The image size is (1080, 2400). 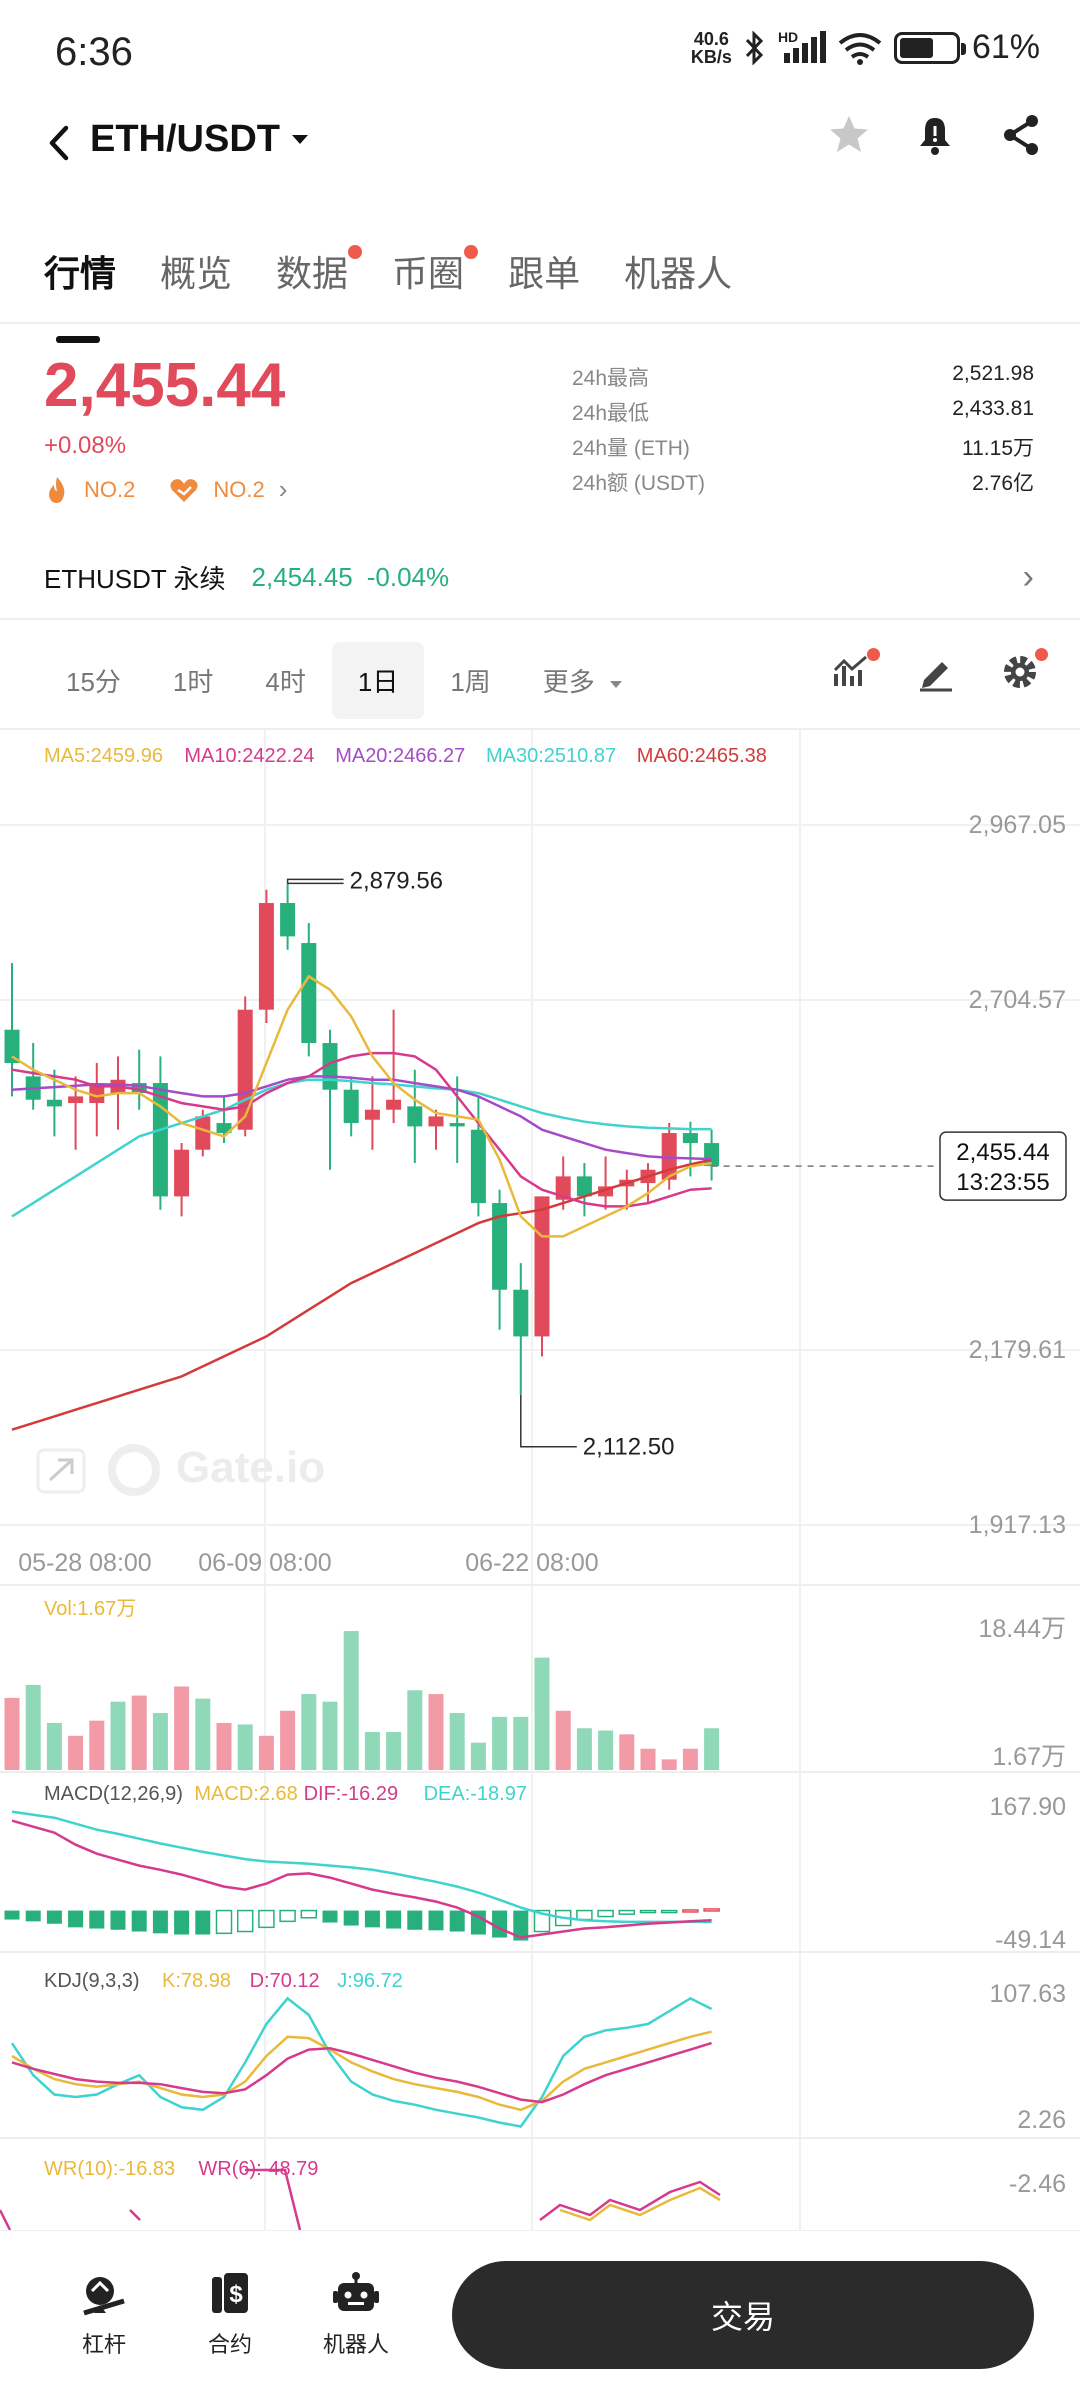 I want to click on perpetual-row: ETHUSDT 永续 2,454.45 -0.04% ›, so click(x=539, y=577).